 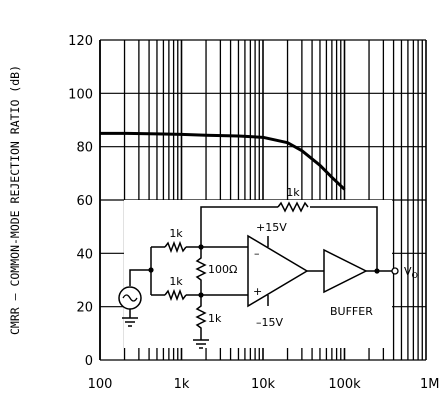 What do you see at coordinates (89, 361) in the screenshot?
I see `y-tick-label: 0` at bounding box center [89, 361].